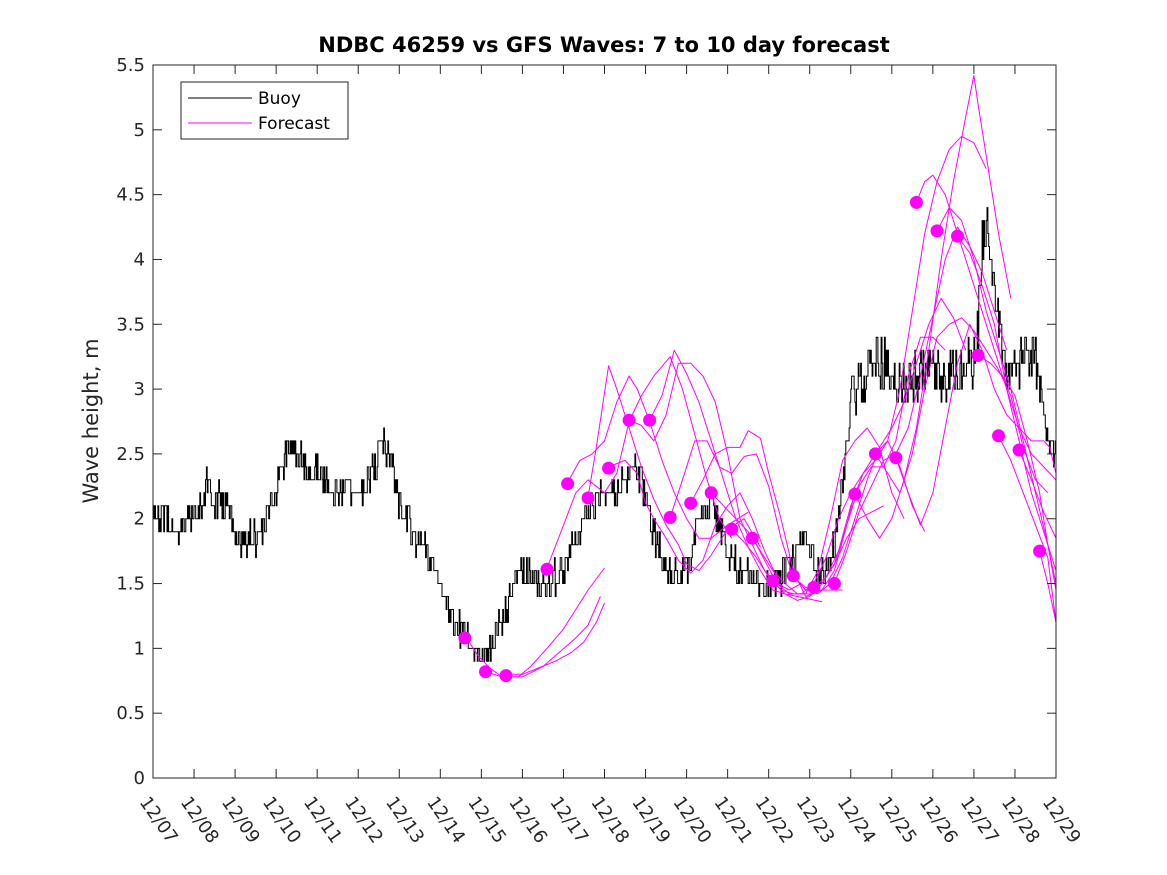 This screenshot has width=1167, height=875. What do you see at coordinates (139, 130) in the screenshot?
I see `y-tick-label: 5` at bounding box center [139, 130].